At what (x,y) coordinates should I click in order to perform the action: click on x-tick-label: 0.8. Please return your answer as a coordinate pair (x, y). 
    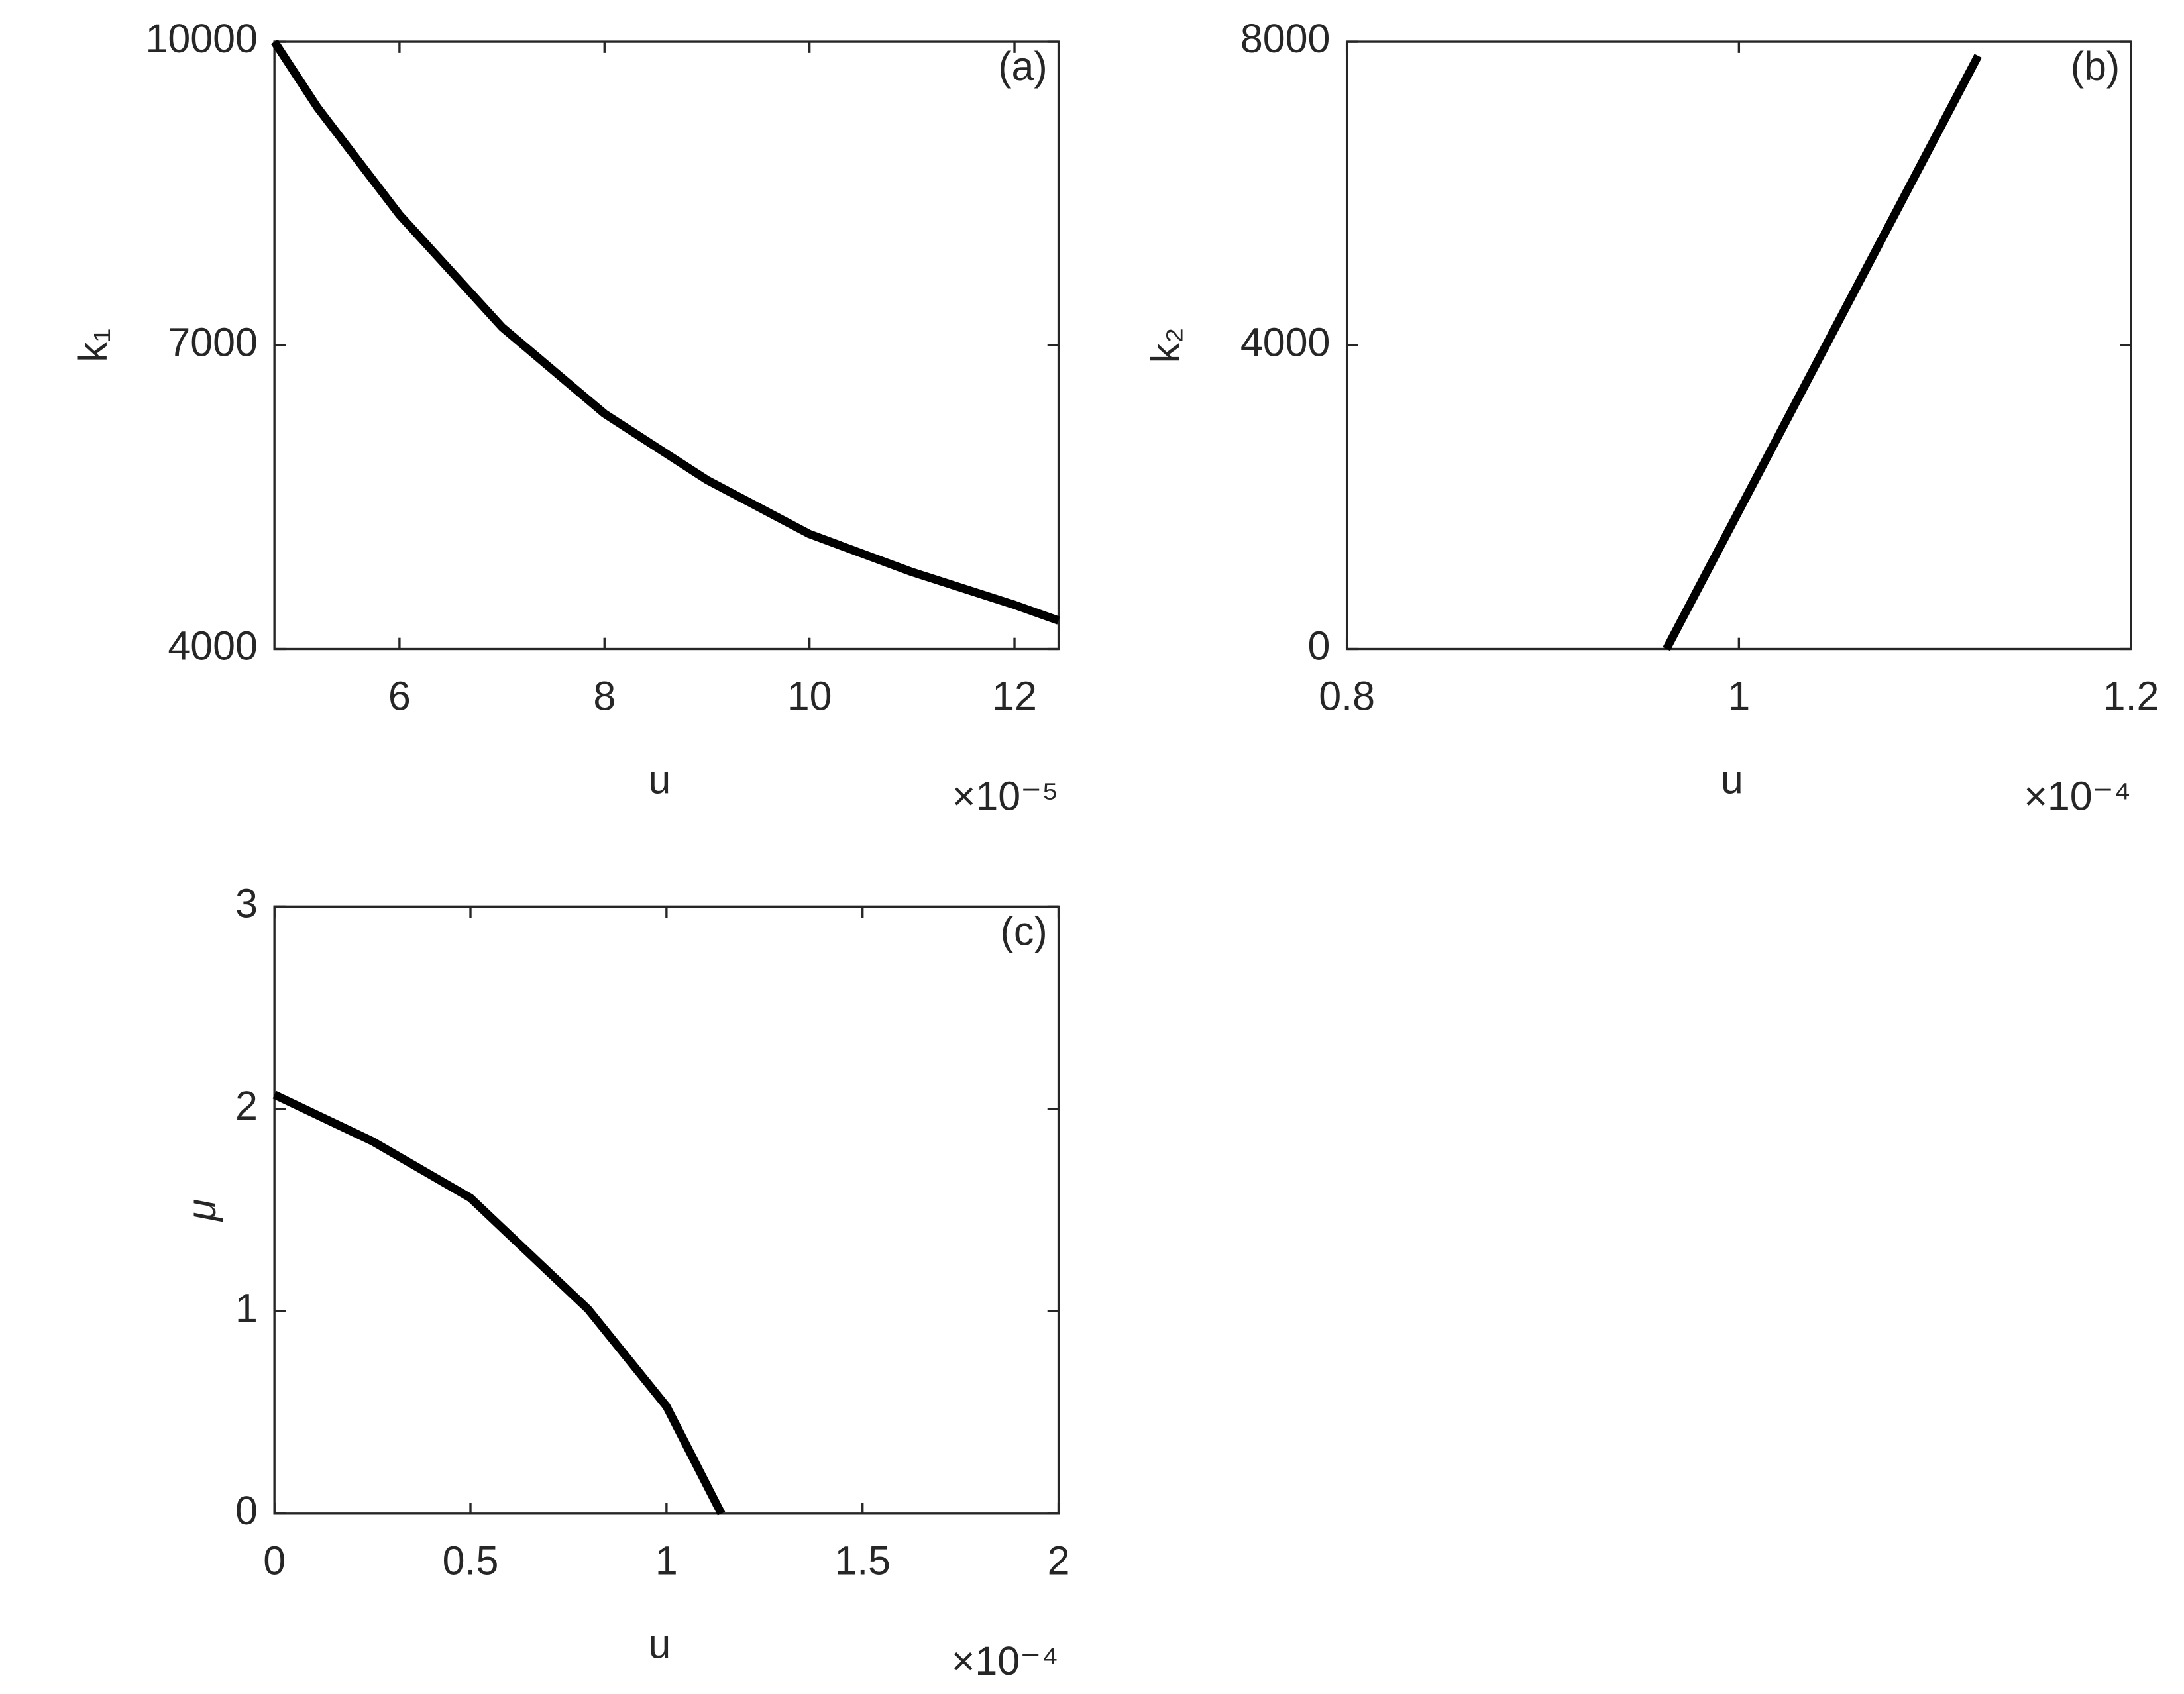
    Looking at the image, I should click on (1347, 696).